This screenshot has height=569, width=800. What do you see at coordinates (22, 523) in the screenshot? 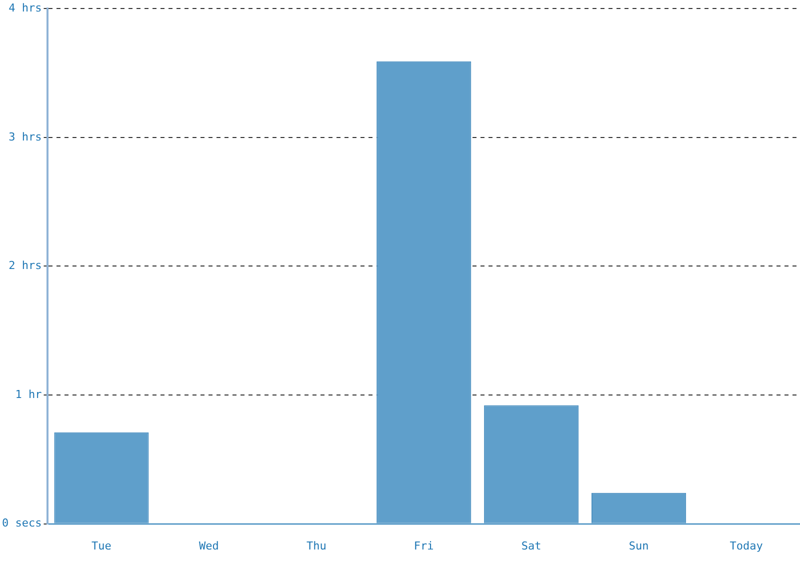
I see `y-tick-label: 0 secs` at bounding box center [22, 523].